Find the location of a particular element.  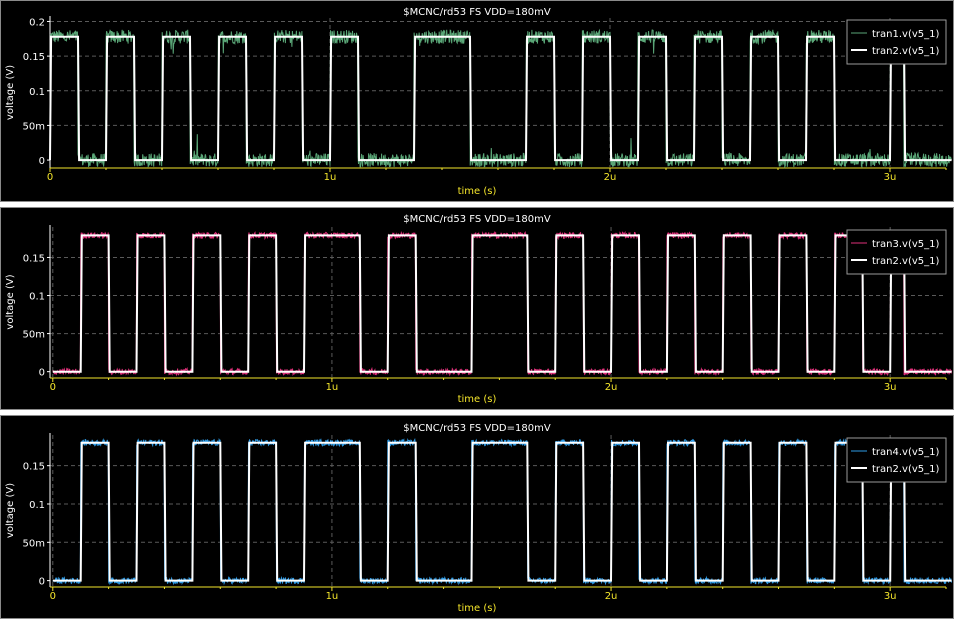

legend-entry: tran1.v(v5_1) is located at coordinates (906, 34).